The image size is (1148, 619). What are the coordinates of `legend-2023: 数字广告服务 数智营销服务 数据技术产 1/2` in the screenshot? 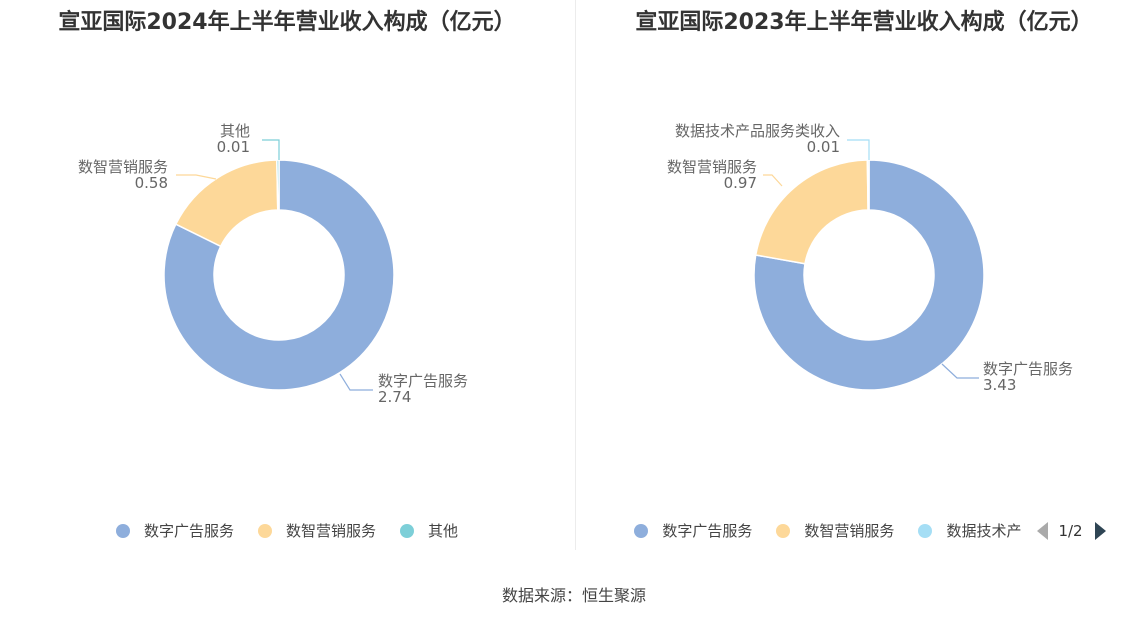 It's located at (862, 530).